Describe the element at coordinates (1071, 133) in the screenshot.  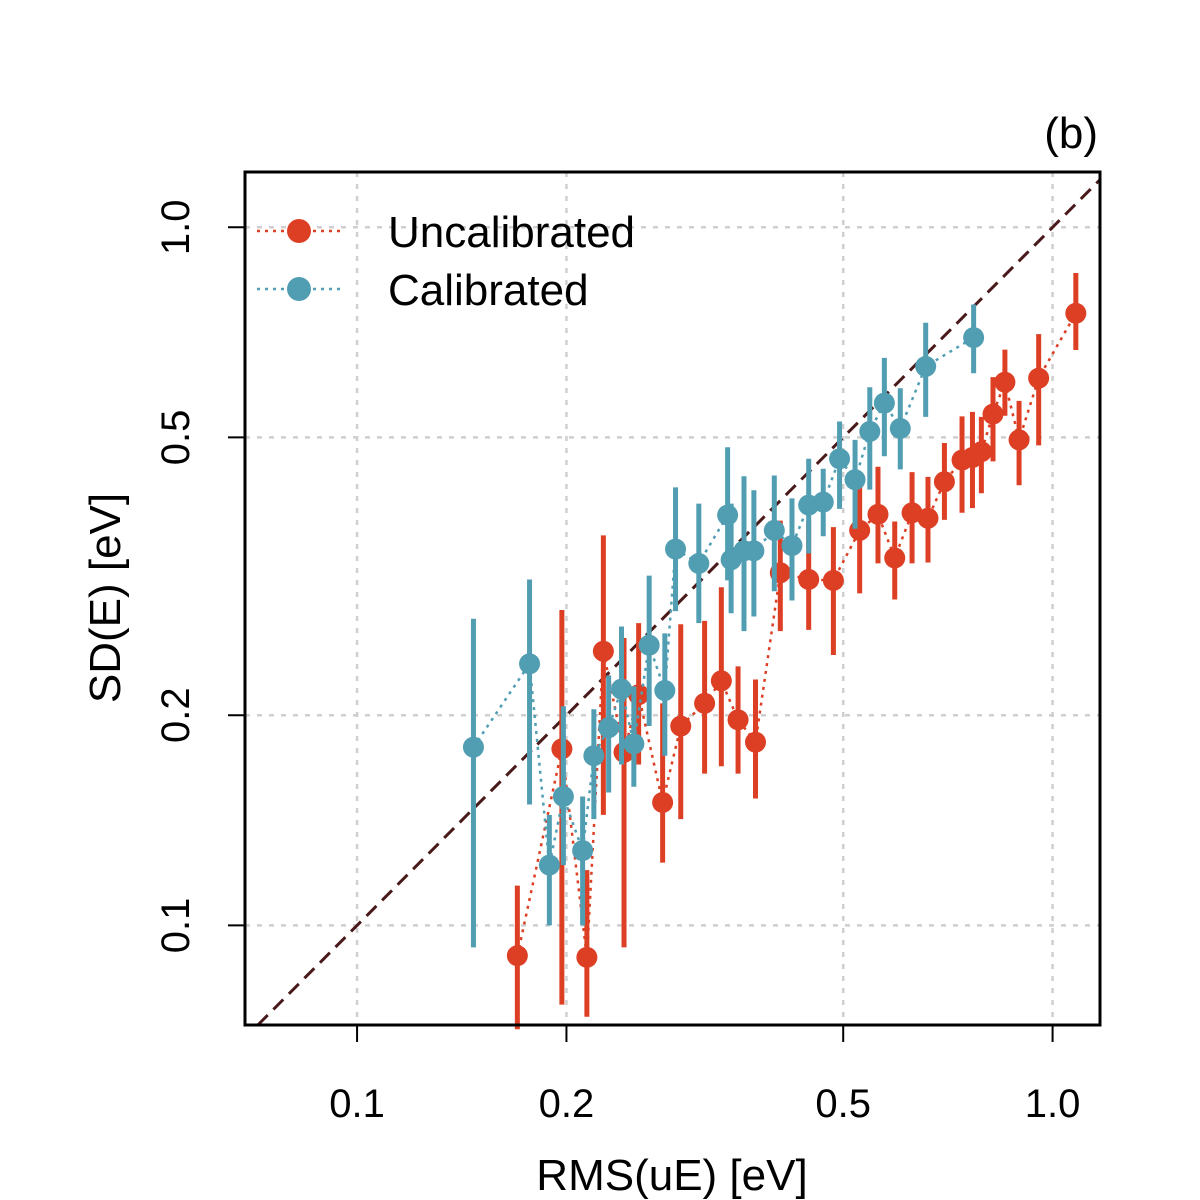
I see `panel-label: (b)` at that location.